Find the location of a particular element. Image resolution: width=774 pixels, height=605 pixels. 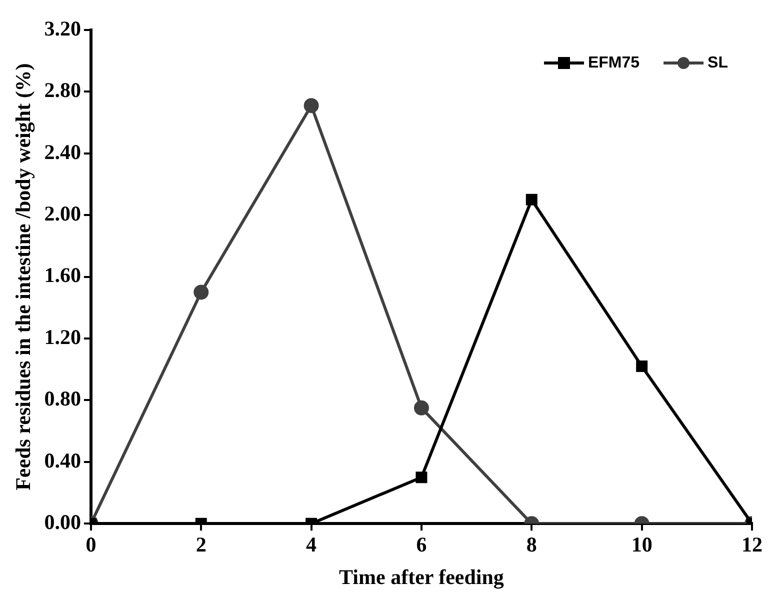

y-tick-label: 2.80 is located at coordinates (62, 90).